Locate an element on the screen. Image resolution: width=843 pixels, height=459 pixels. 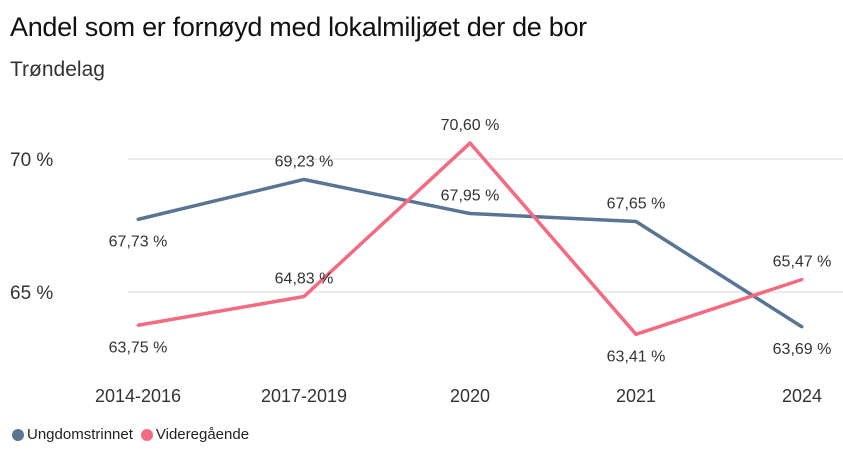
x-tick-label: 2021 is located at coordinates (636, 396).